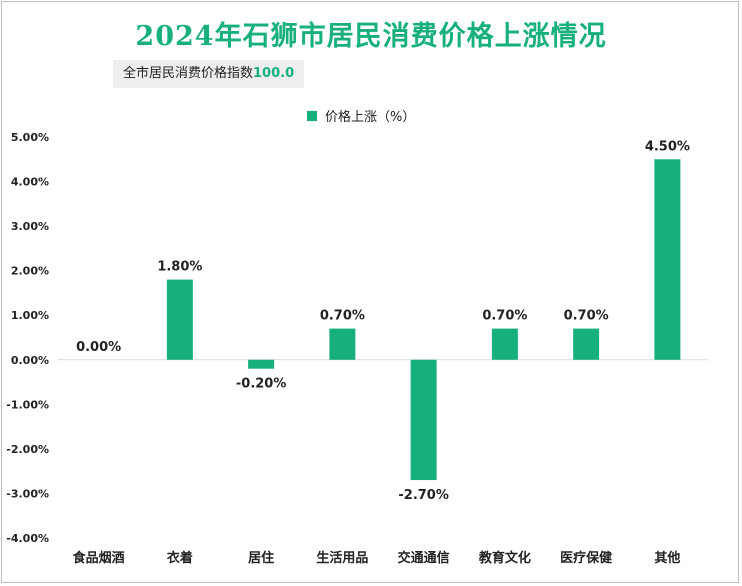  What do you see at coordinates (312, 115) in the screenshot?
I see `legend-swatch` at bounding box center [312, 115].